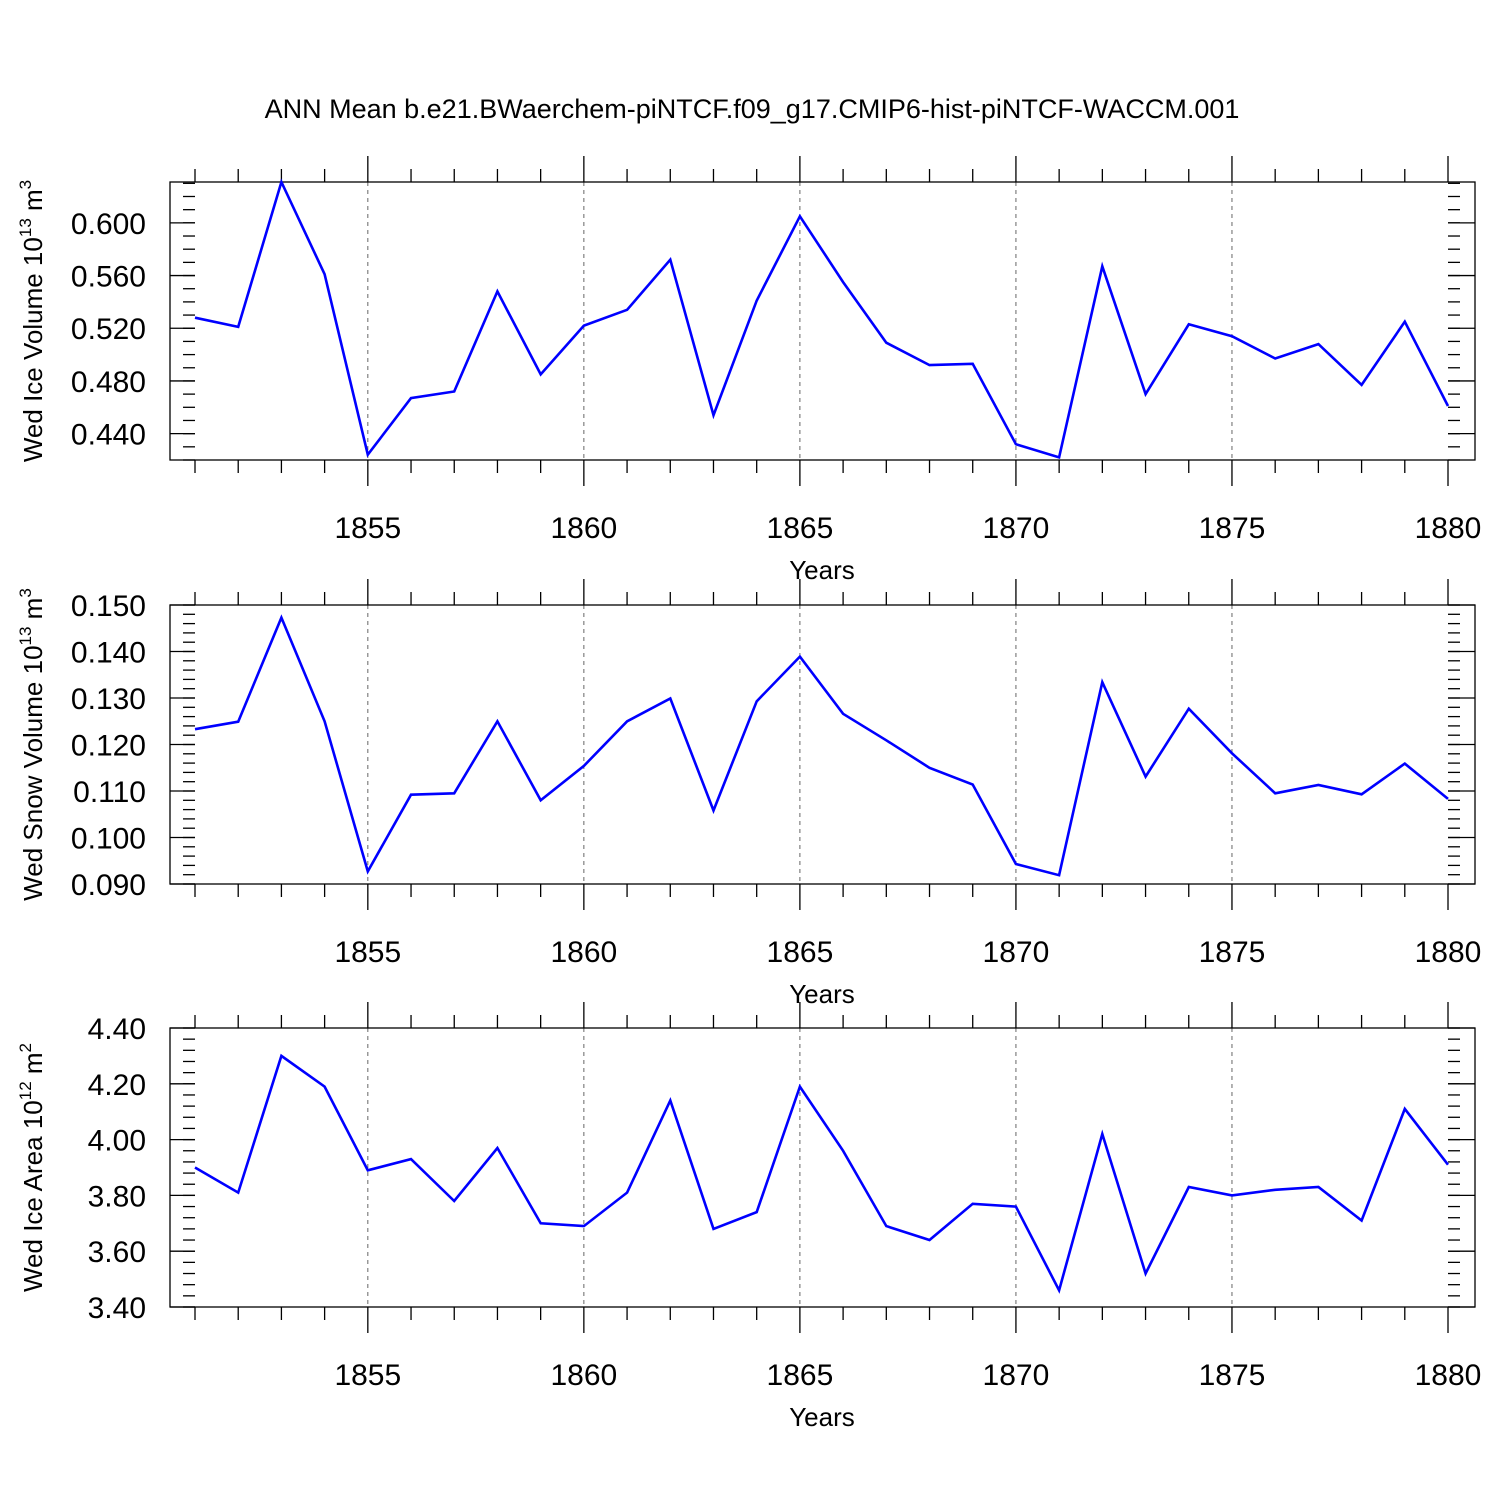  What do you see at coordinates (108, 224) in the screenshot?
I see `y-tick-label: 0.600` at bounding box center [108, 224].